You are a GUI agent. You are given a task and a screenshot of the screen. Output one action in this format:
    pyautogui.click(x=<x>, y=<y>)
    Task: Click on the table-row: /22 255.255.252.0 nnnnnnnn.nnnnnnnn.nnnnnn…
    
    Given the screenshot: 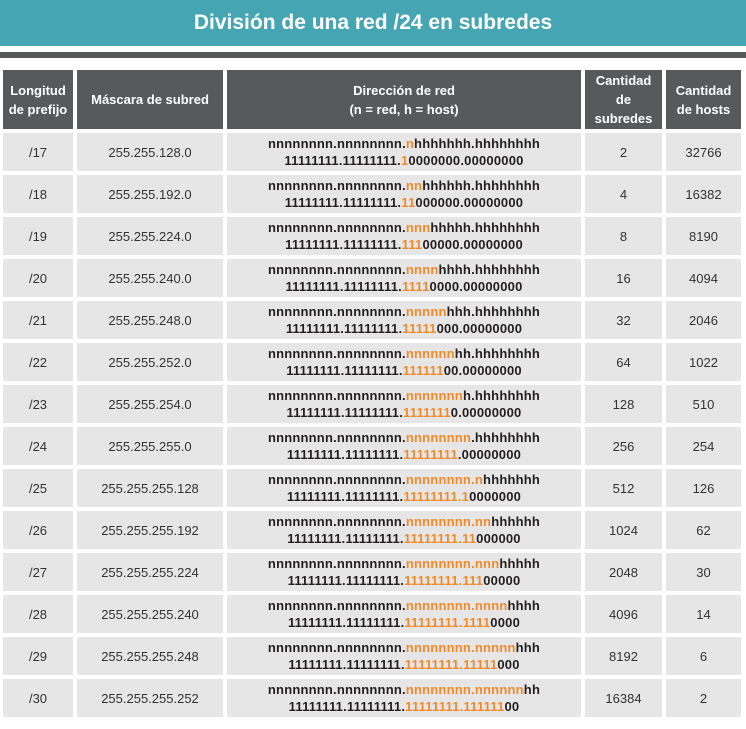 What is the action you would take?
    pyautogui.click(x=372, y=362)
    